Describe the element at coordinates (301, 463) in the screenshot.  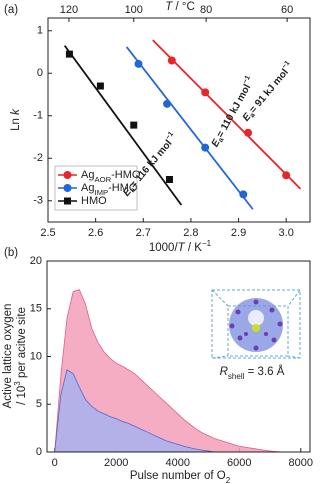
I see `x-tick-label: 8000` at that location.